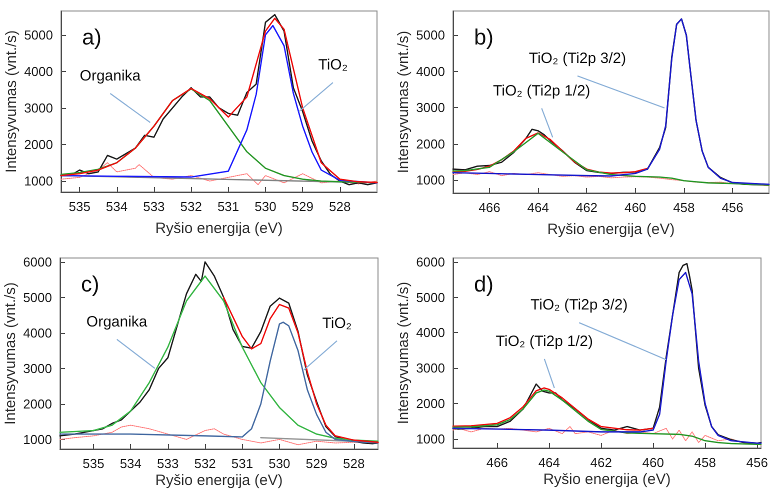 The width and height of the screenshot is (770, 493). I want to click on text: a), so click(92, 37).